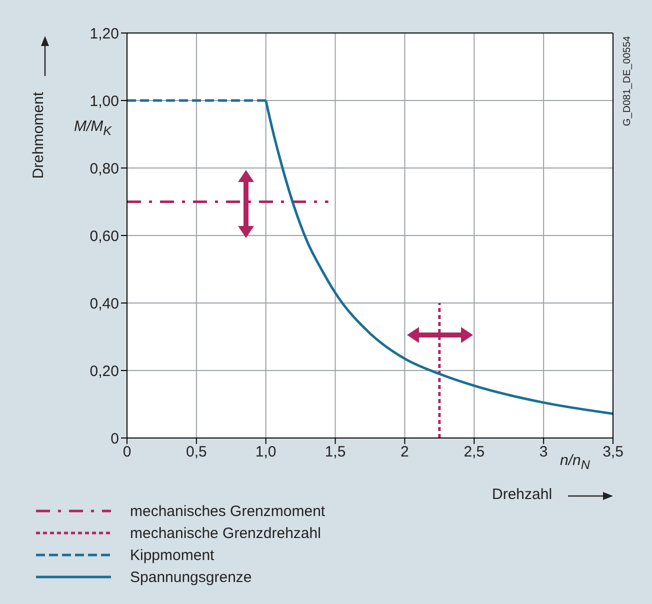 This screenshot has height=604, width=652. What do you see at coordinates (104, 33) in the screenshot?
I see `y-tick-label: 1,20` at bounding box center [104, 33].